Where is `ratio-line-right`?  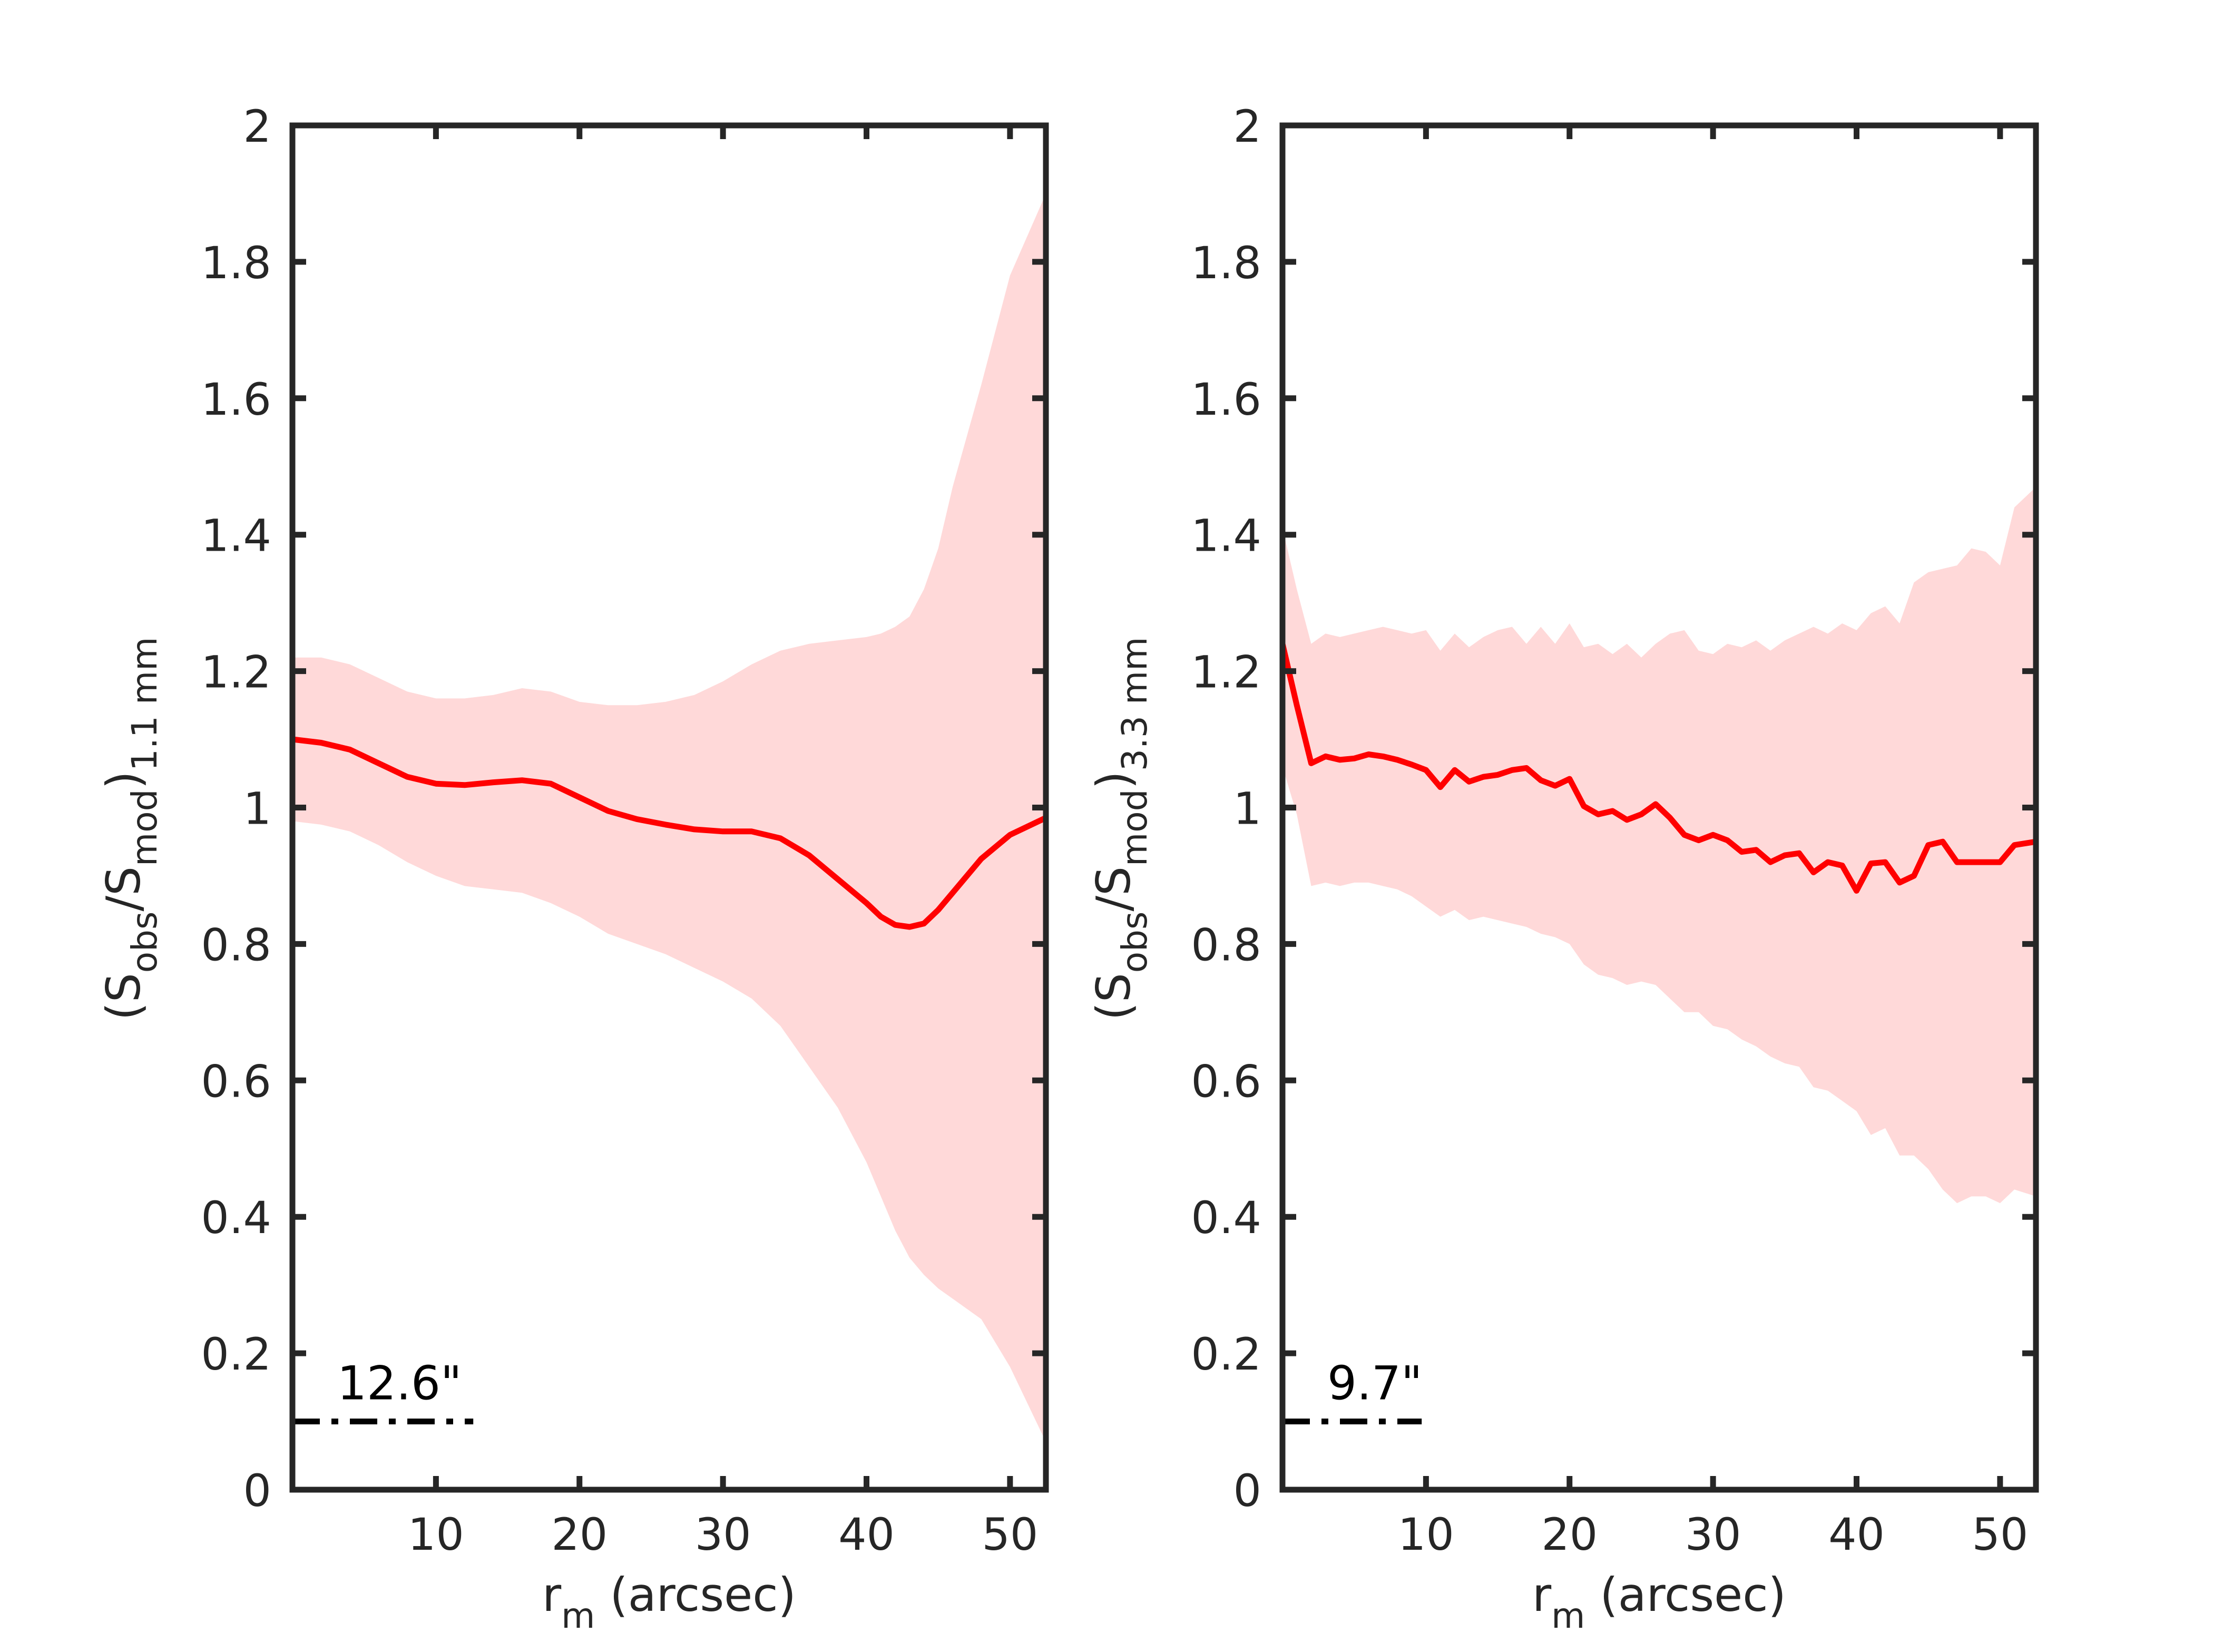
ratio-line-right is located at coordinates (1657, 769).